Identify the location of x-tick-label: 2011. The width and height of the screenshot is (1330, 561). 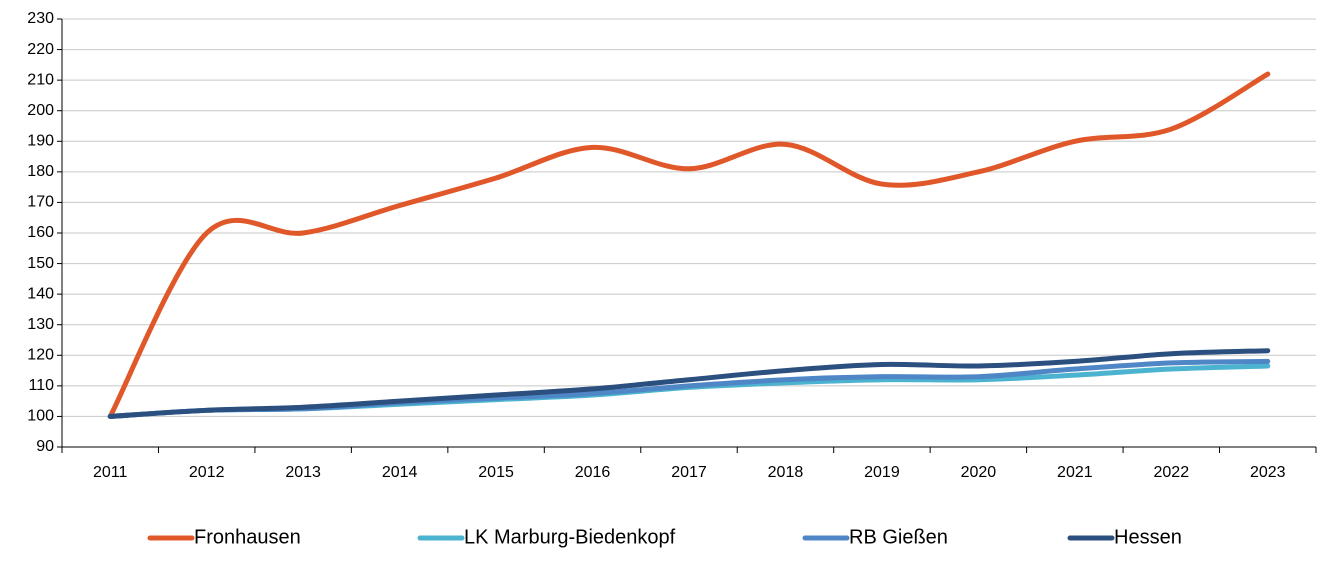
(110, 472).